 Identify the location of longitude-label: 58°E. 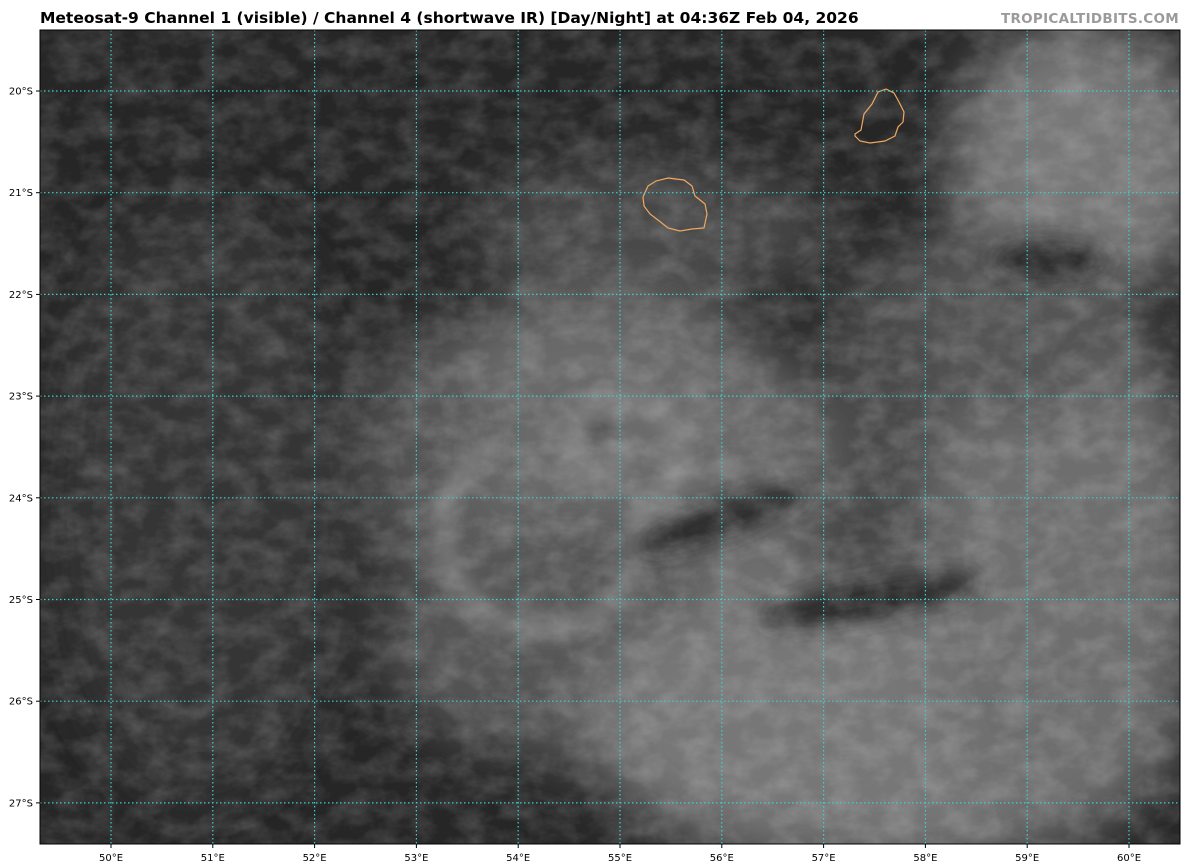
(925, 858).